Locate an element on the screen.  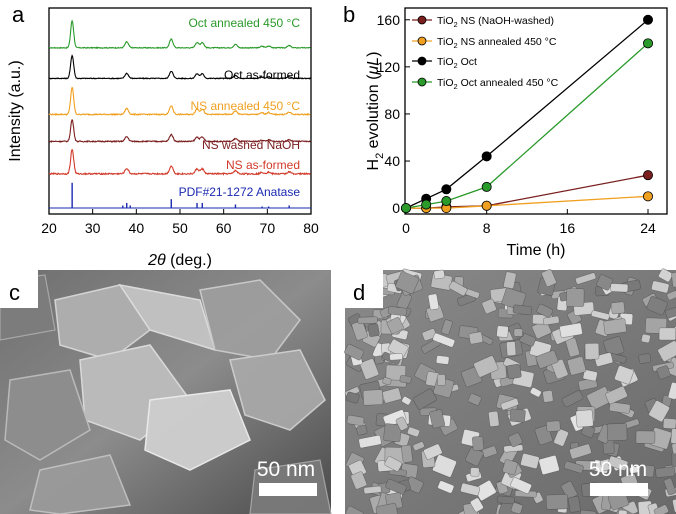
y-tick-label: 160 is located at coordinates (389, 20).